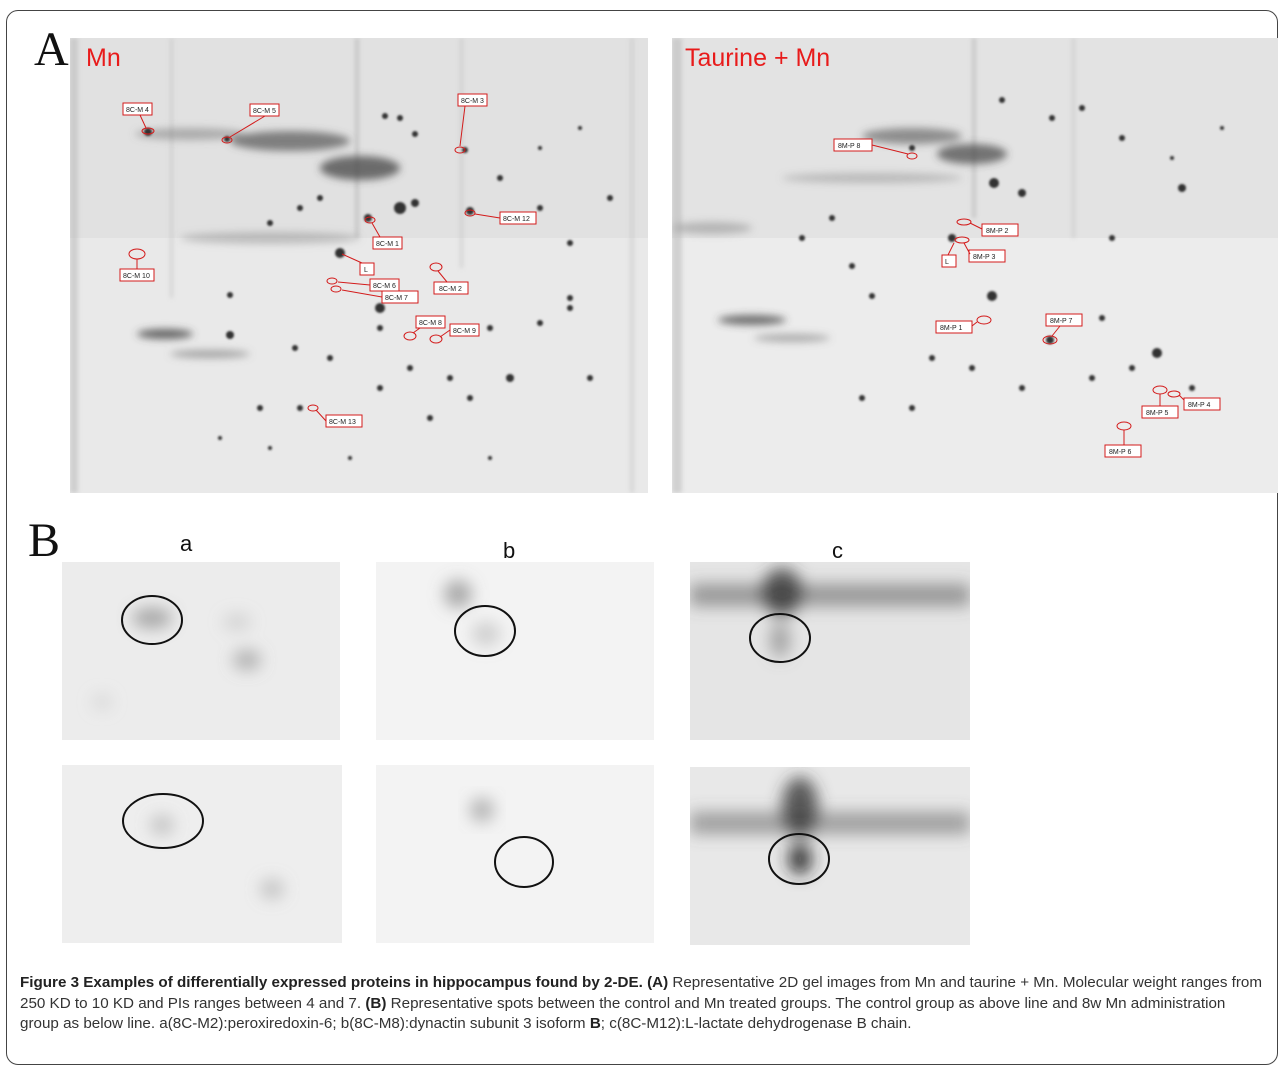 The width and height of the screenshot is (1285, 1069). Describe the element at coordinates (758, 58) in the screenshot. I see `gel-title-taurine-mn: Taurine + Mn` at that location.